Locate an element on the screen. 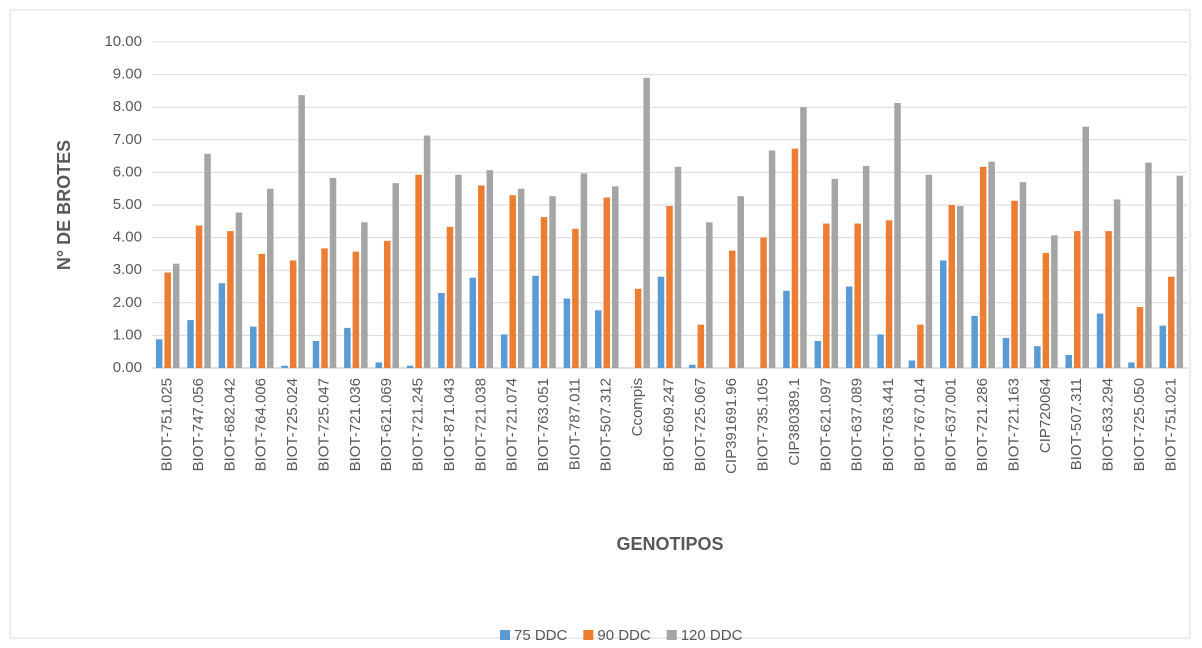  x-tick-label: BIOT-721.038 is located at coordinates (480, 424).